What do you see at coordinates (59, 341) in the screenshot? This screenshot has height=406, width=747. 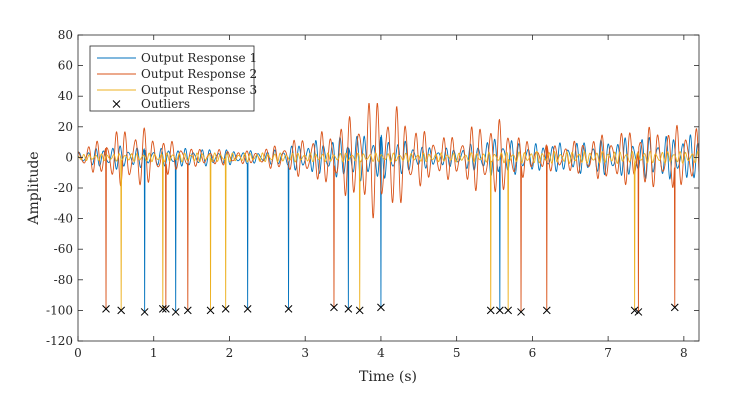 I see `y-tick-label: -120` at bounding box center [59, 341].